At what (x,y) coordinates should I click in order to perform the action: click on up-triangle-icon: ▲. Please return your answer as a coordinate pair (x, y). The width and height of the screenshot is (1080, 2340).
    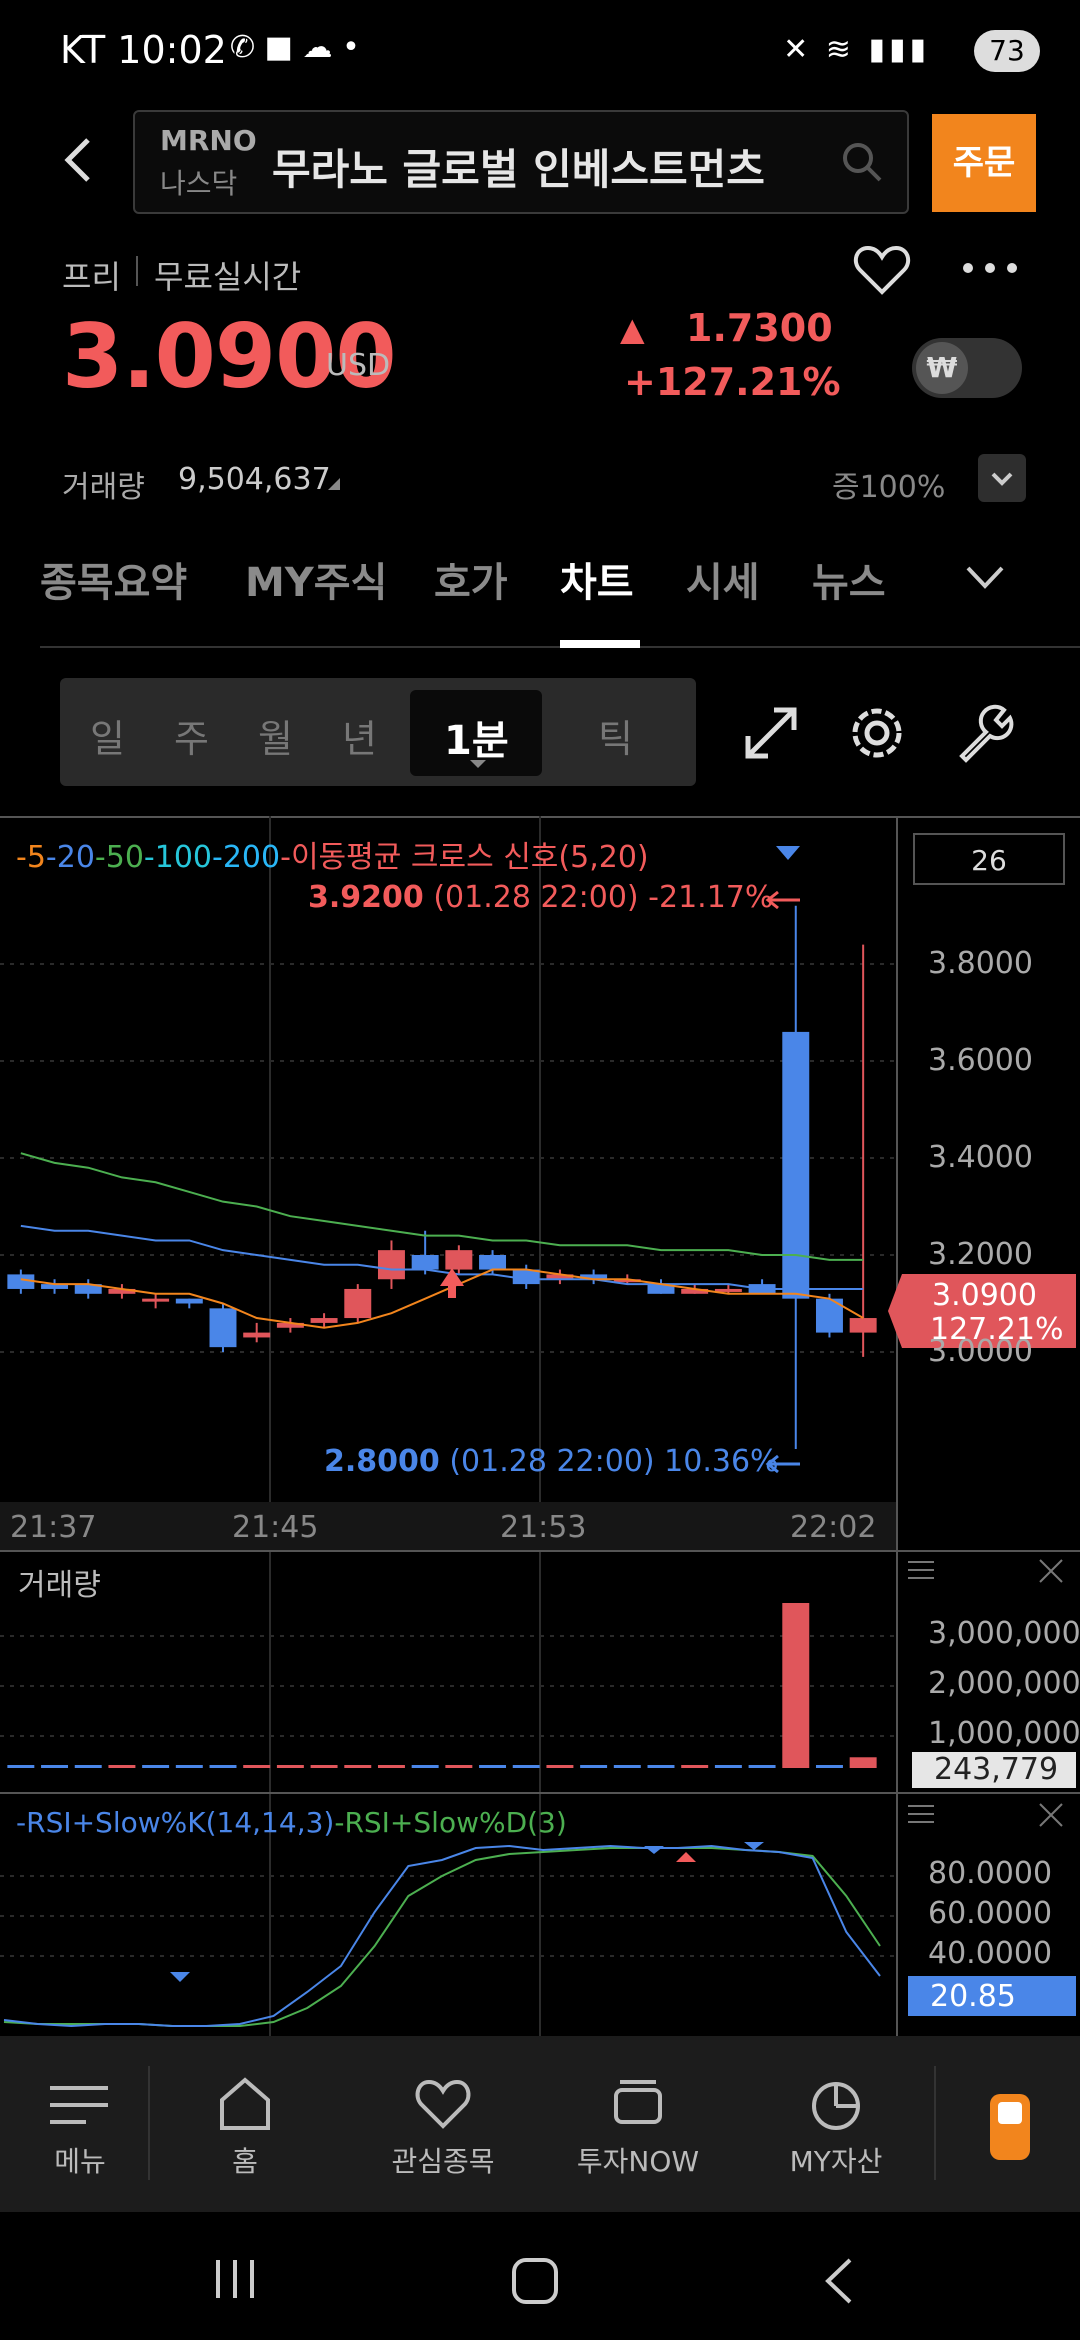
    Looking at the image, I should click on (632, 329).